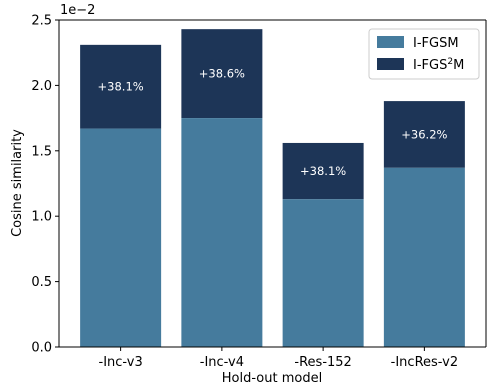 The width and height of the screenshot is (493, 387). Describe the element at coordinates (41, 86) in the screenshot. I see `y-tick-label: 2.0` at that location.